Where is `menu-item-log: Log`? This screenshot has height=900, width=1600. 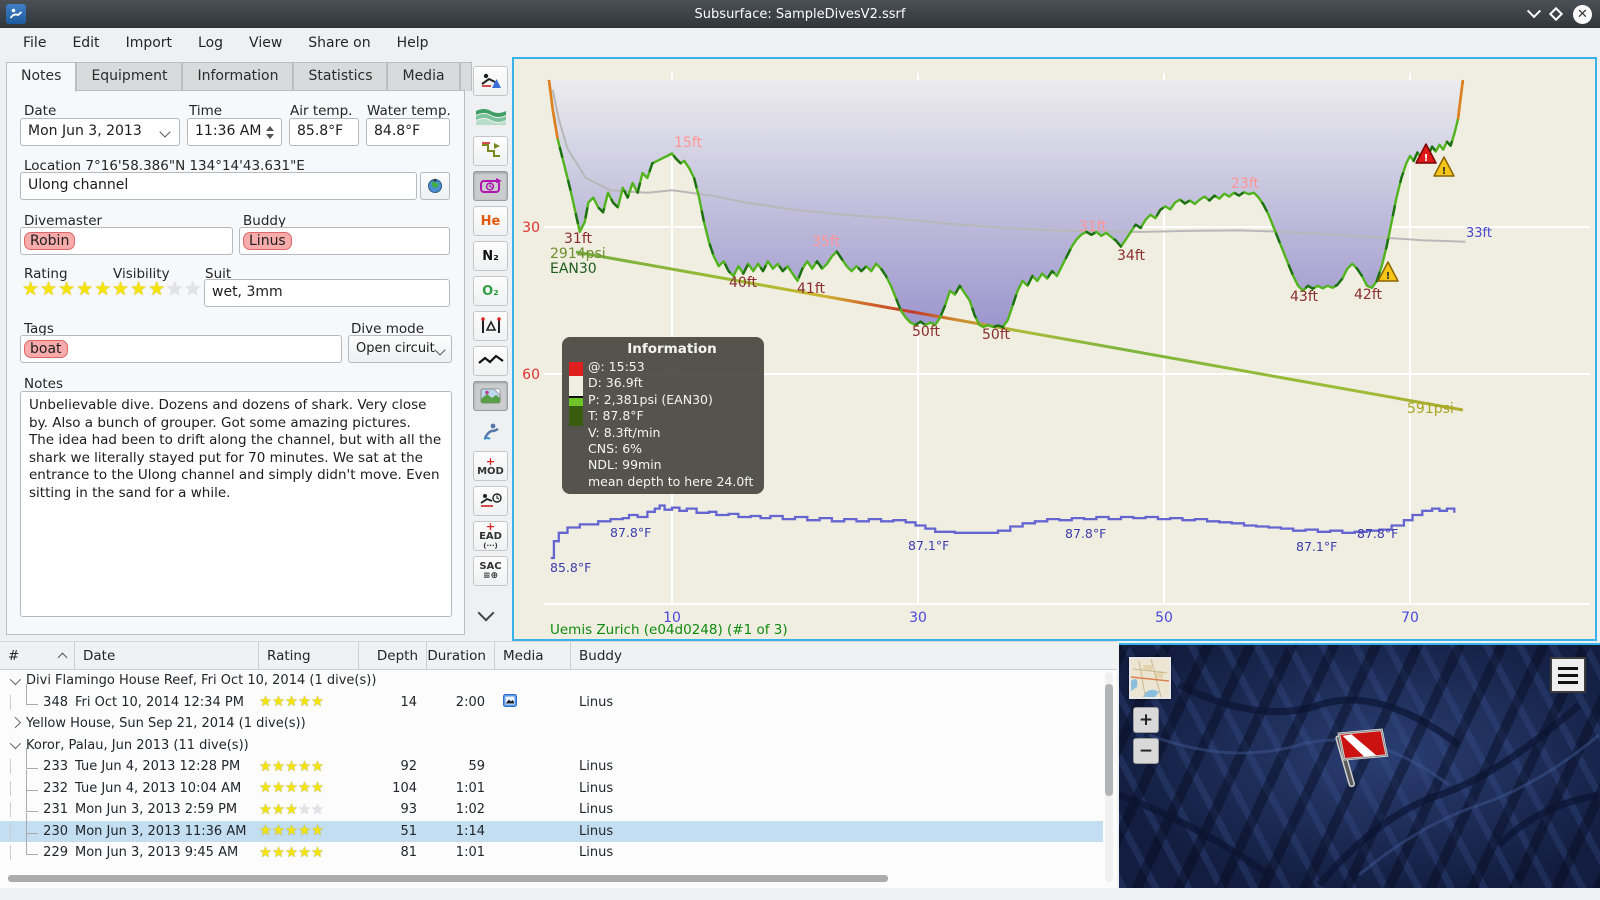 menu-item-log: Log is located at coordinates (211, 42).